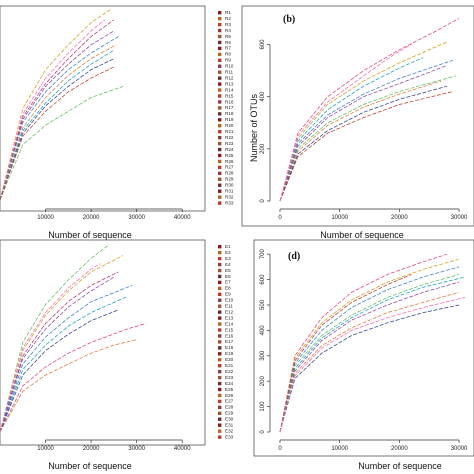  What do you see at coordinates (229, 101) in the screenshot?
I see `legend-label: R16` at bounding box center [229, 101].